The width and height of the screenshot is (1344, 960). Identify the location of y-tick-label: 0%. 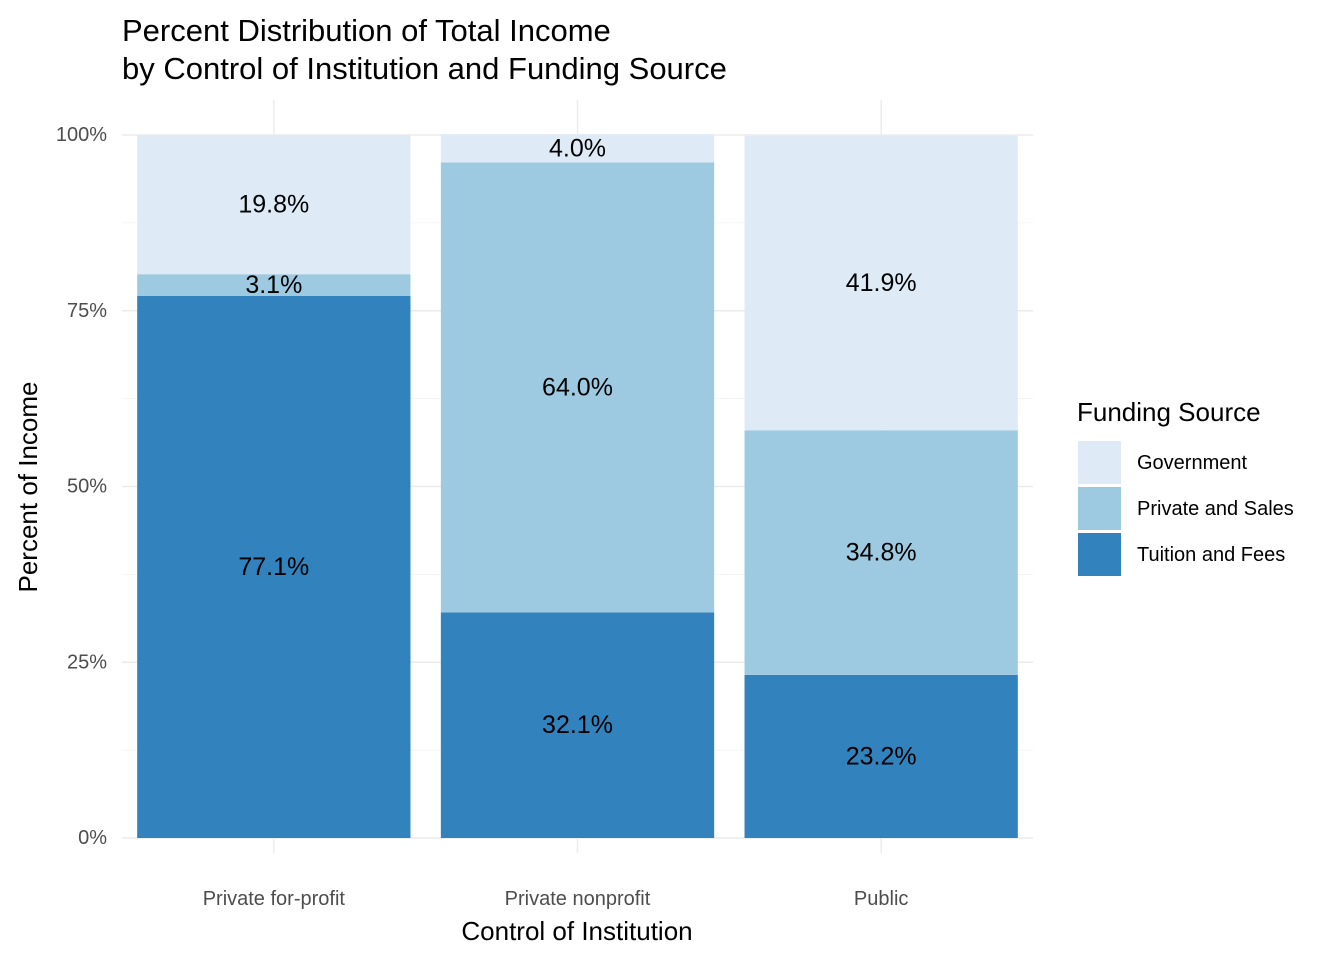
(92, 838).